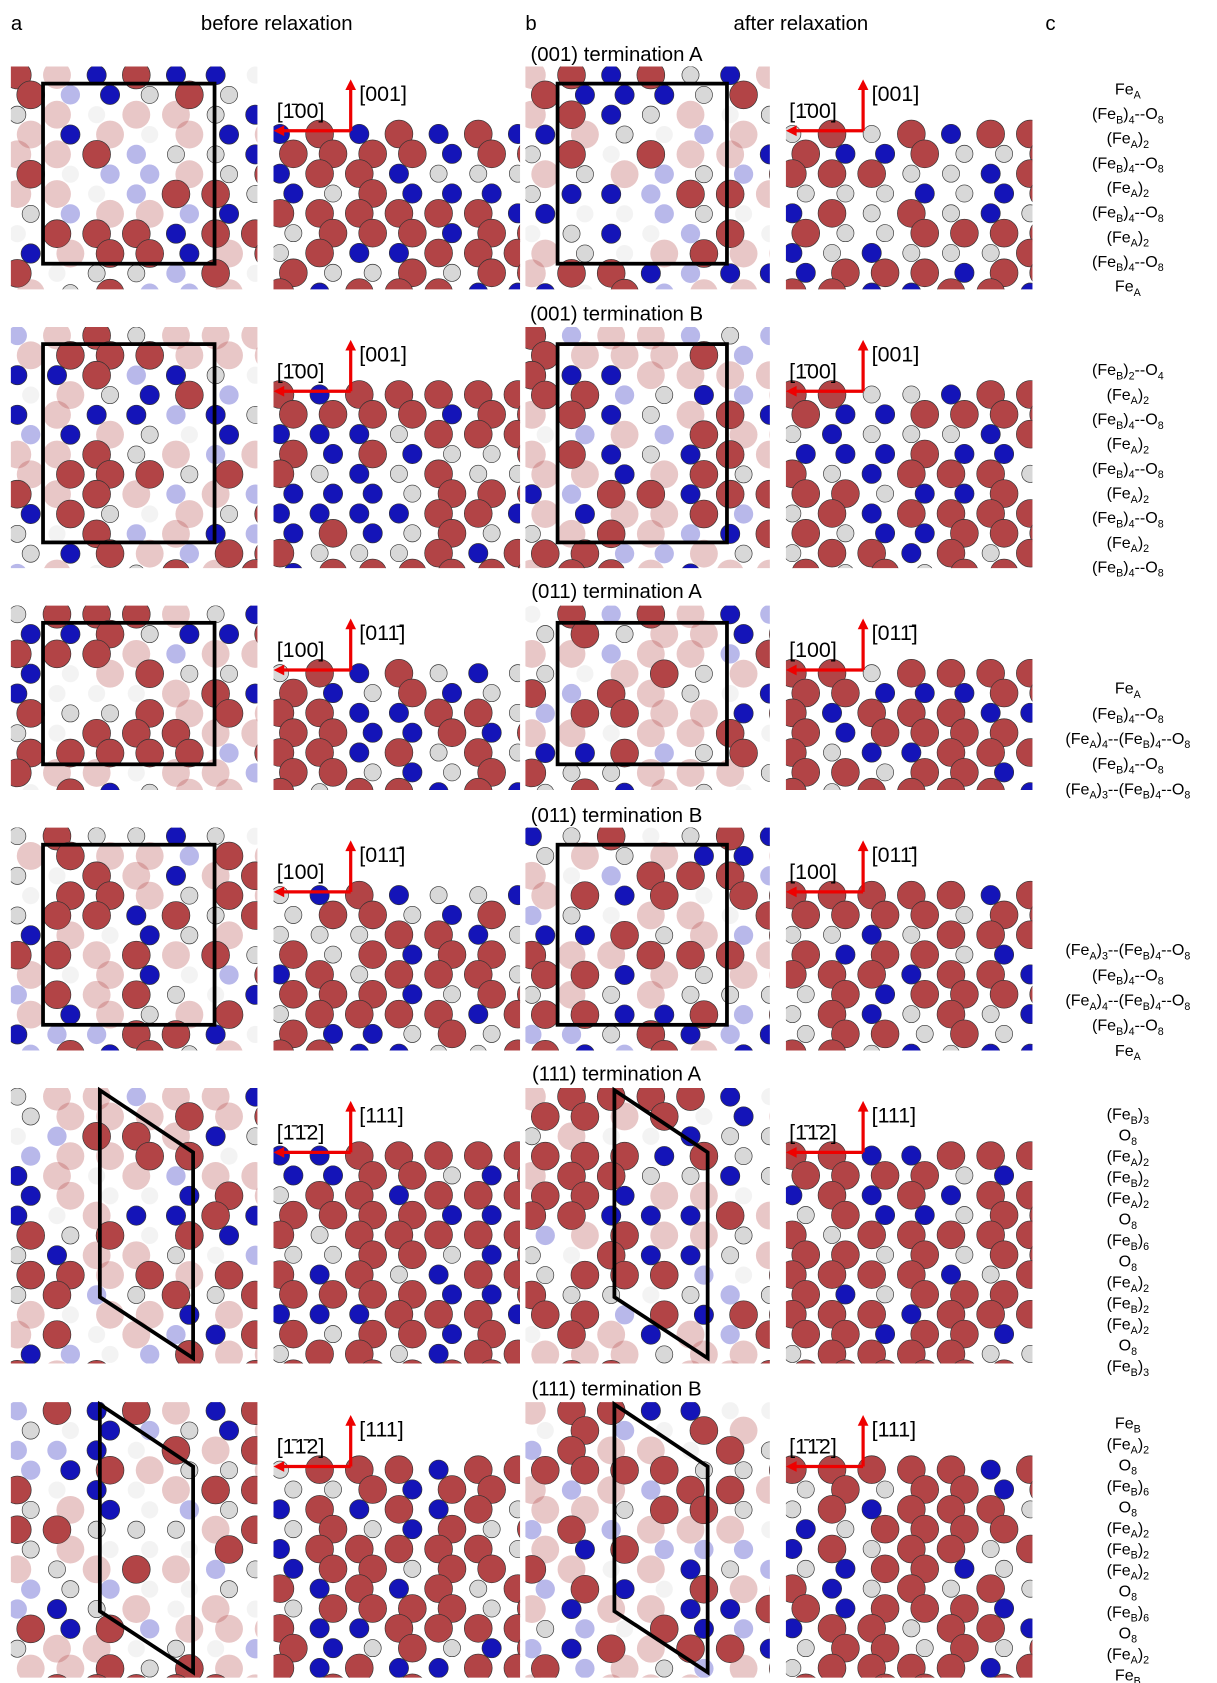 Image resolution: width=1217 pixels, height=1683 pixels. Describe the element at coordinates (1124, 1423) in the screenshot. I see `layer-text: Fe` at that location.